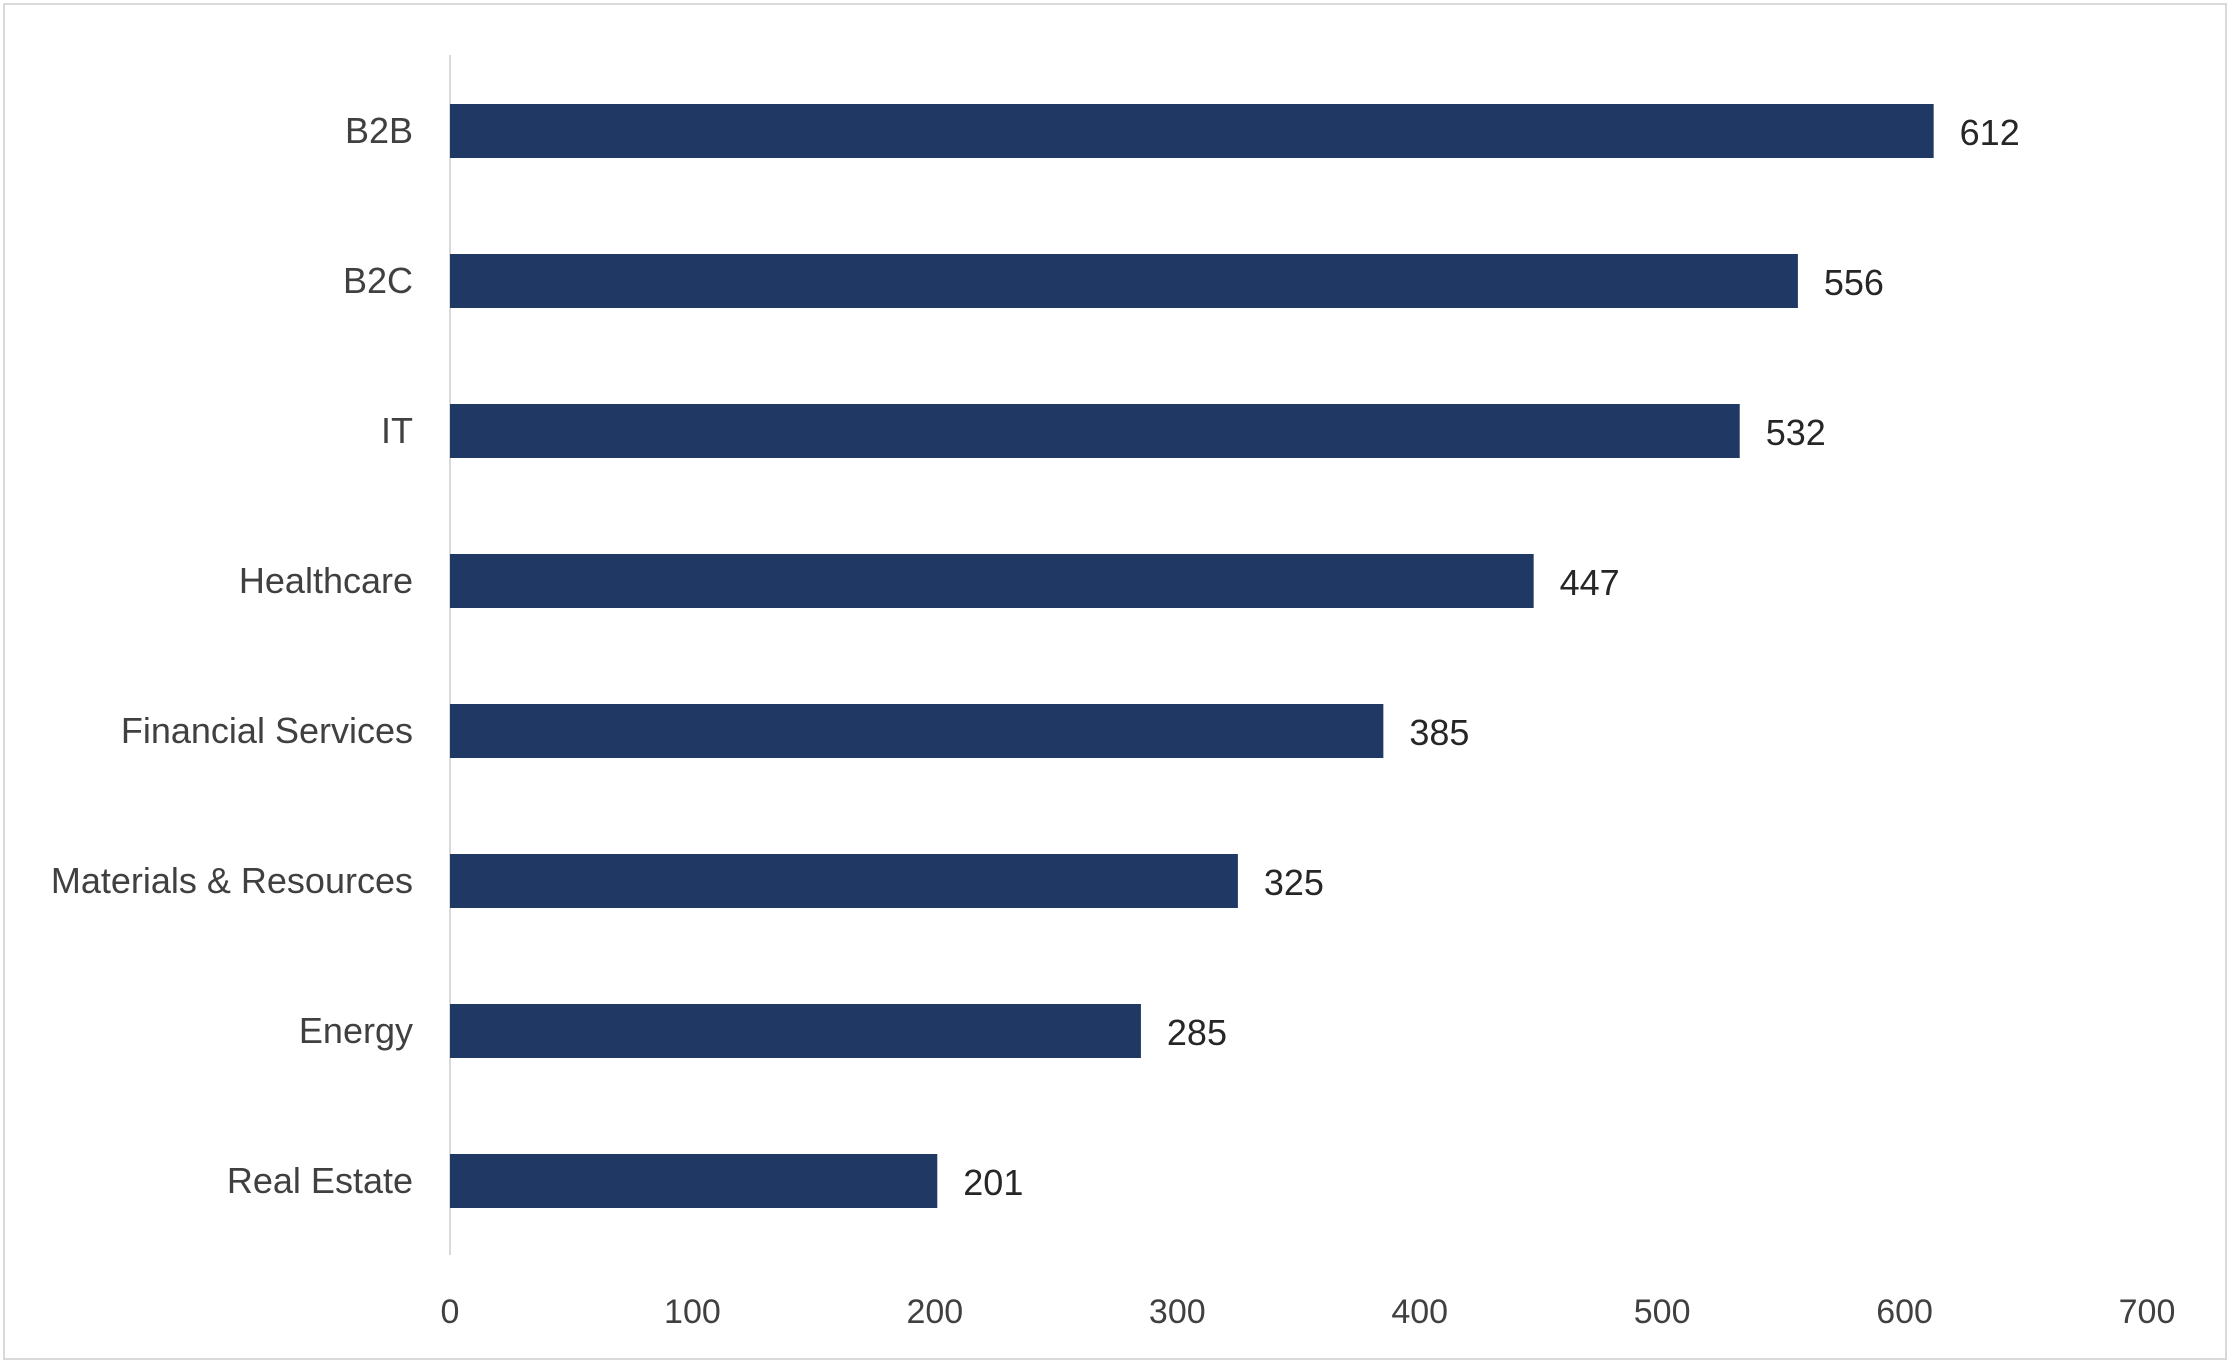  I want to click on x-tick-label-700: 700, so click(2147, 1312).